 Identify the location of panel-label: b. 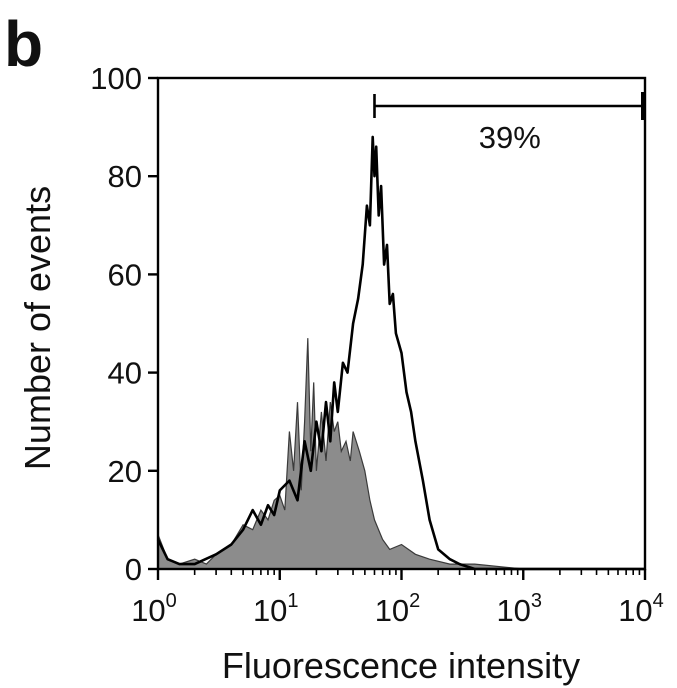
(23, 44).